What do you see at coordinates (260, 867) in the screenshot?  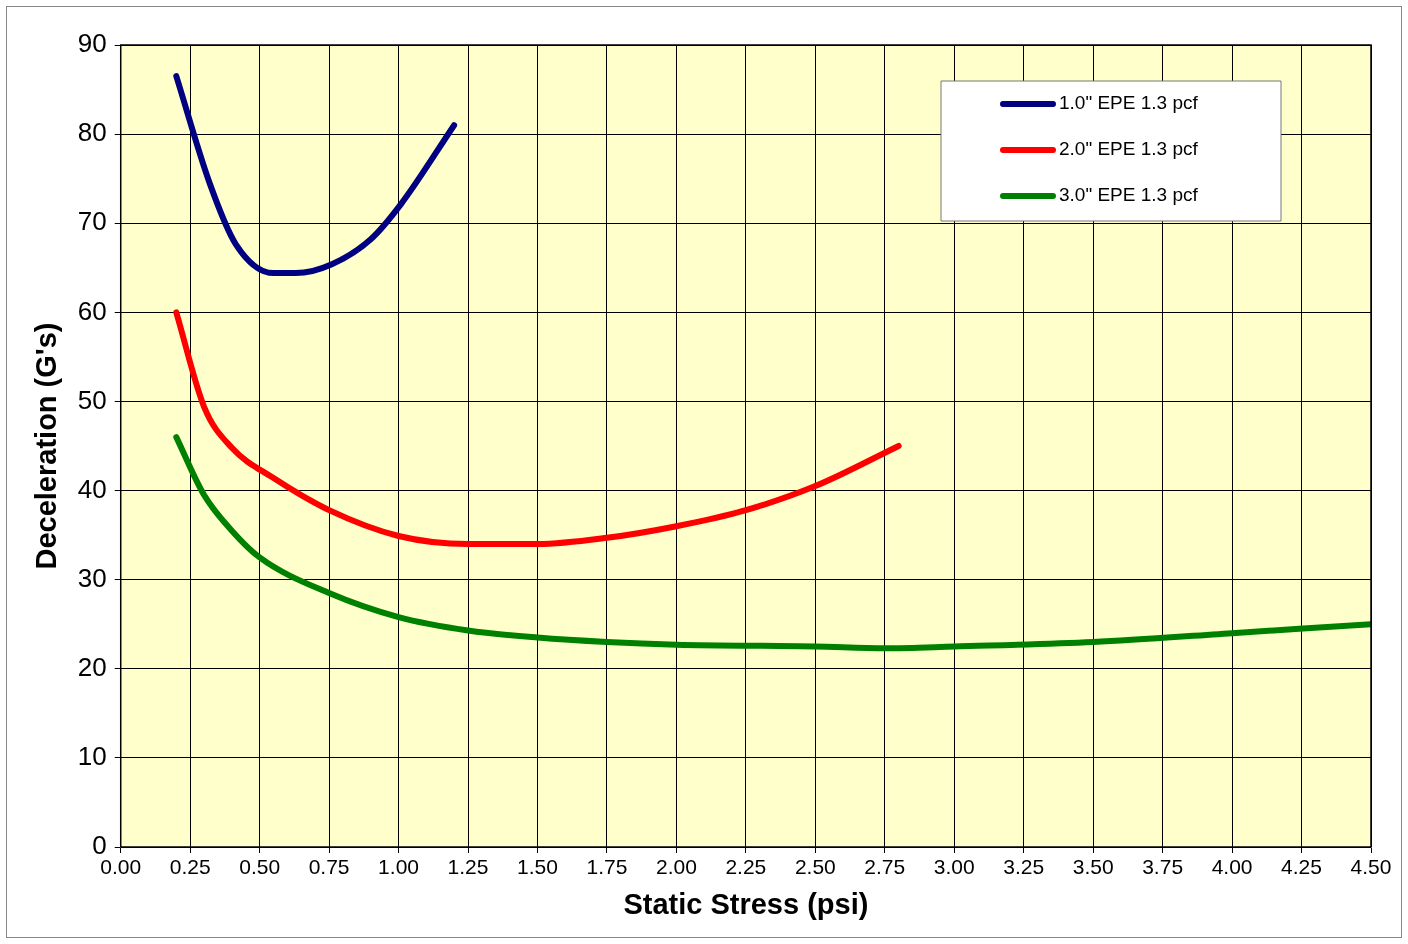 I see `x-tick-label: 0.50` at bounding box center [260, 867].